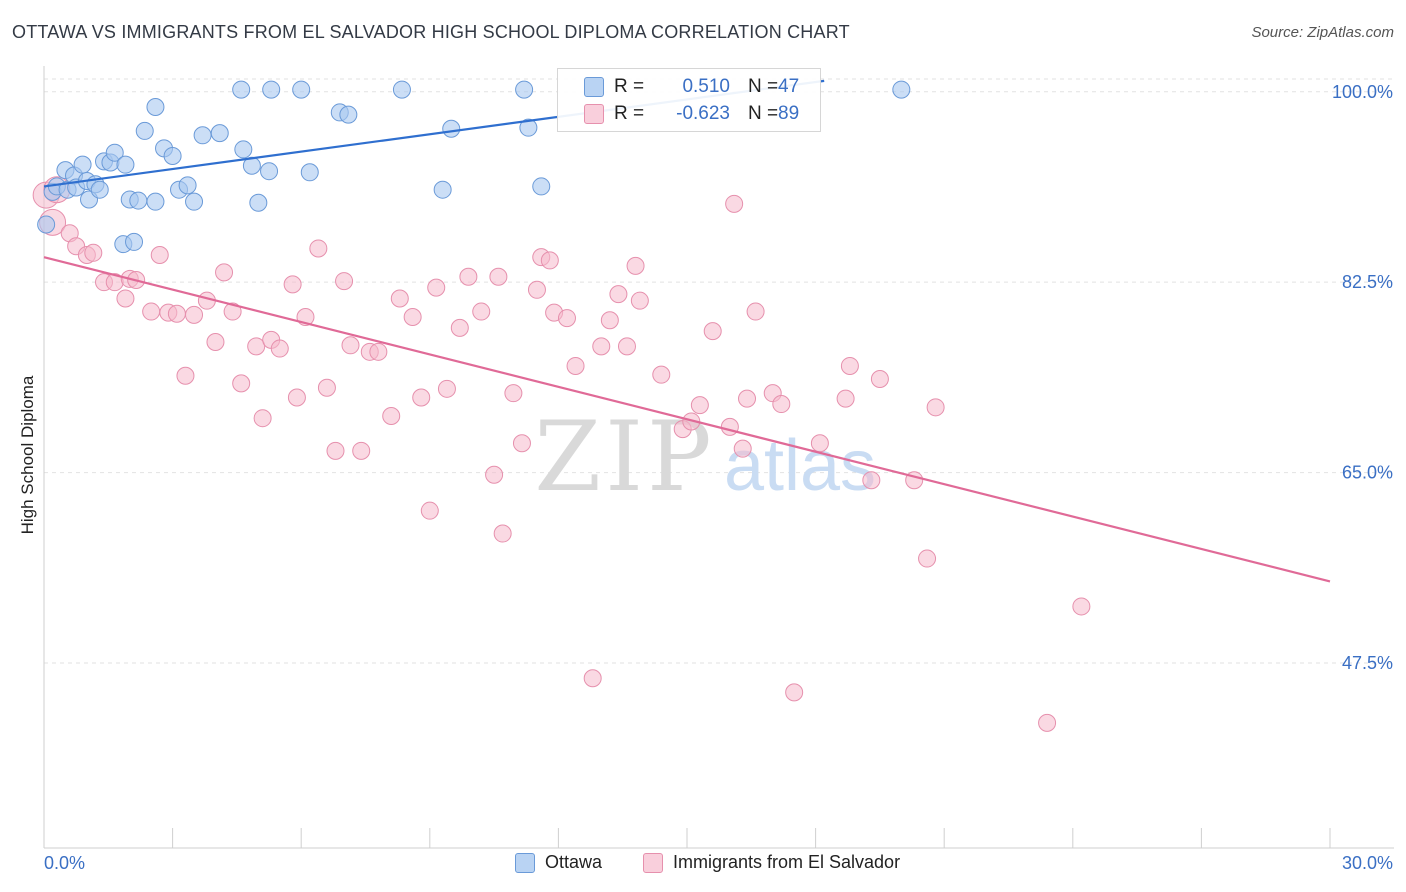 This screenshot has height=892, width=1406. I want to click on legend: R = 0.510 N = 47 R = -0.623 N = 89, so click(689, 100).